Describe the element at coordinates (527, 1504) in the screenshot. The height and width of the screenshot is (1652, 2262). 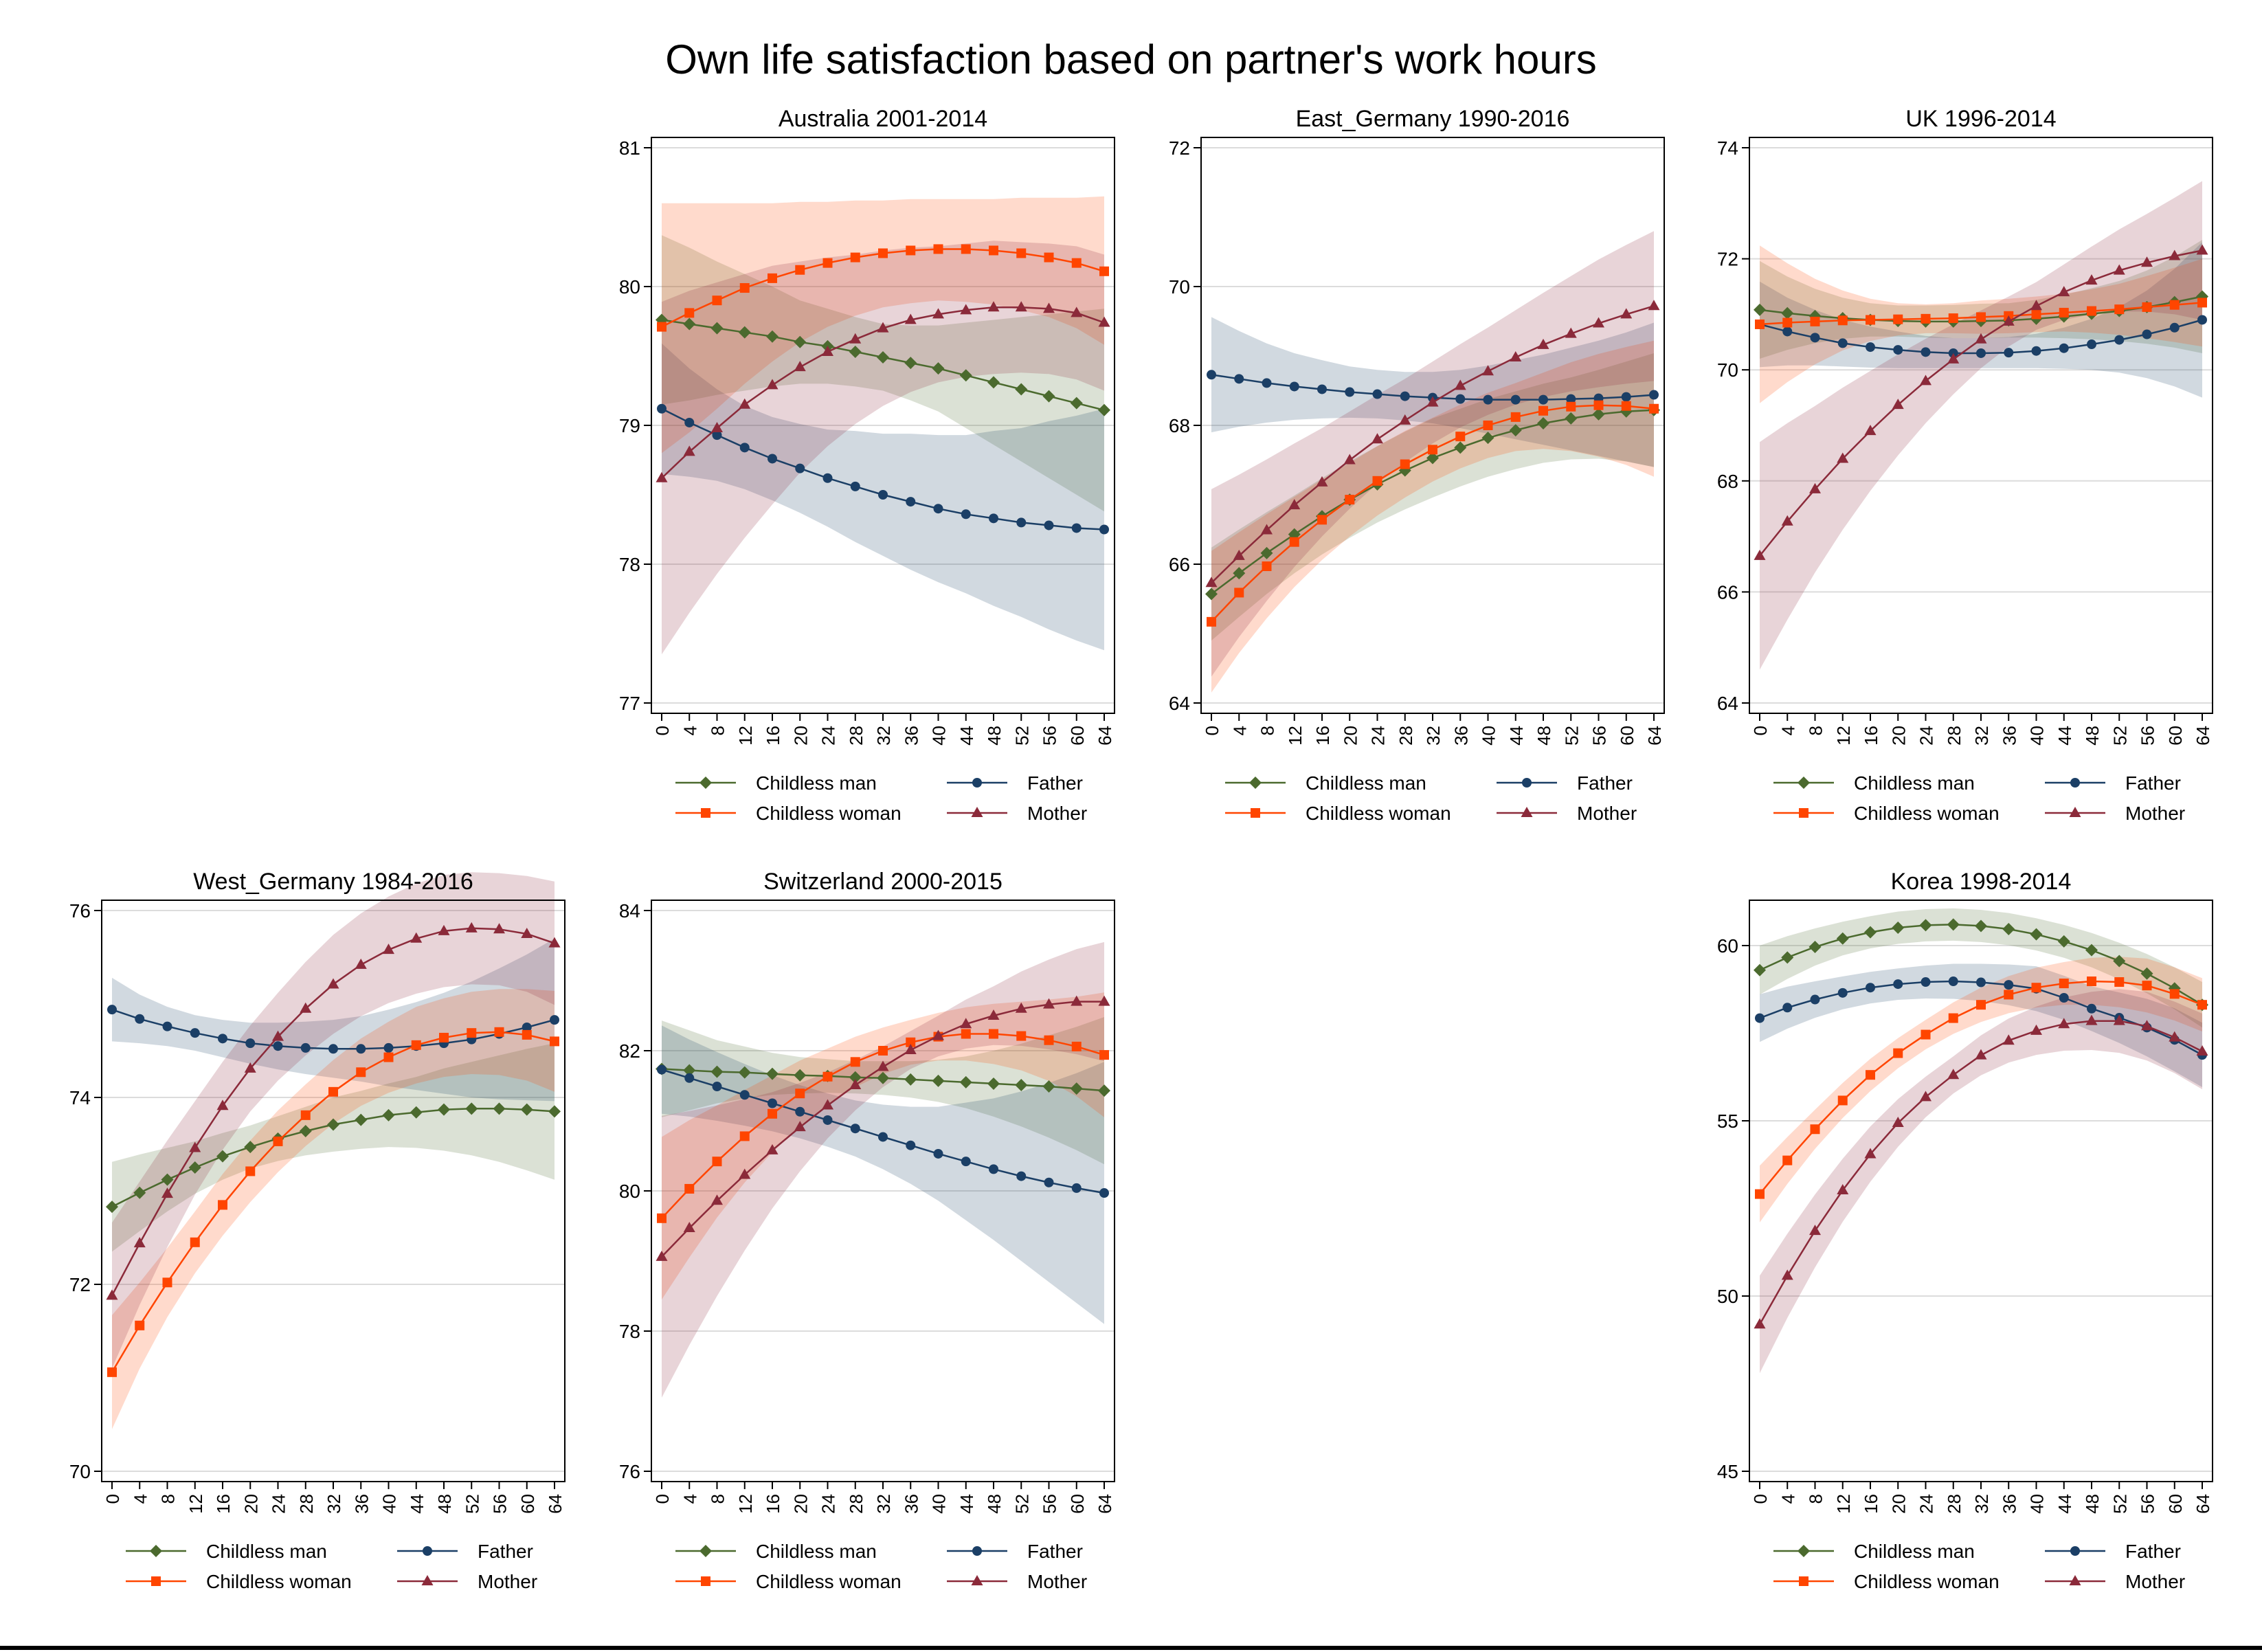
I see `x-tick-label: 60` at that location.